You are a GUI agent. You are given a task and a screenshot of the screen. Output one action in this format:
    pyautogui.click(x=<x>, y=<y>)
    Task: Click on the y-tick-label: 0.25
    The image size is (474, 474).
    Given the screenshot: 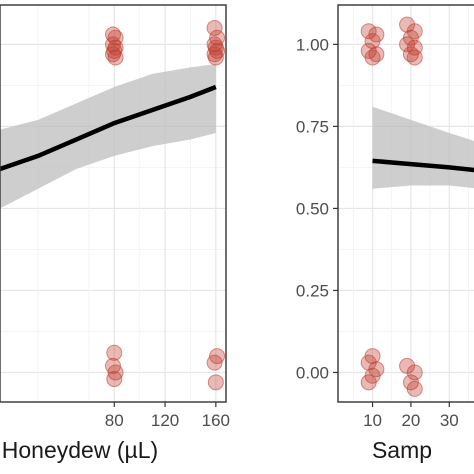 What is the action you would take?
    pyautogui.click(x=312, y=290)
    